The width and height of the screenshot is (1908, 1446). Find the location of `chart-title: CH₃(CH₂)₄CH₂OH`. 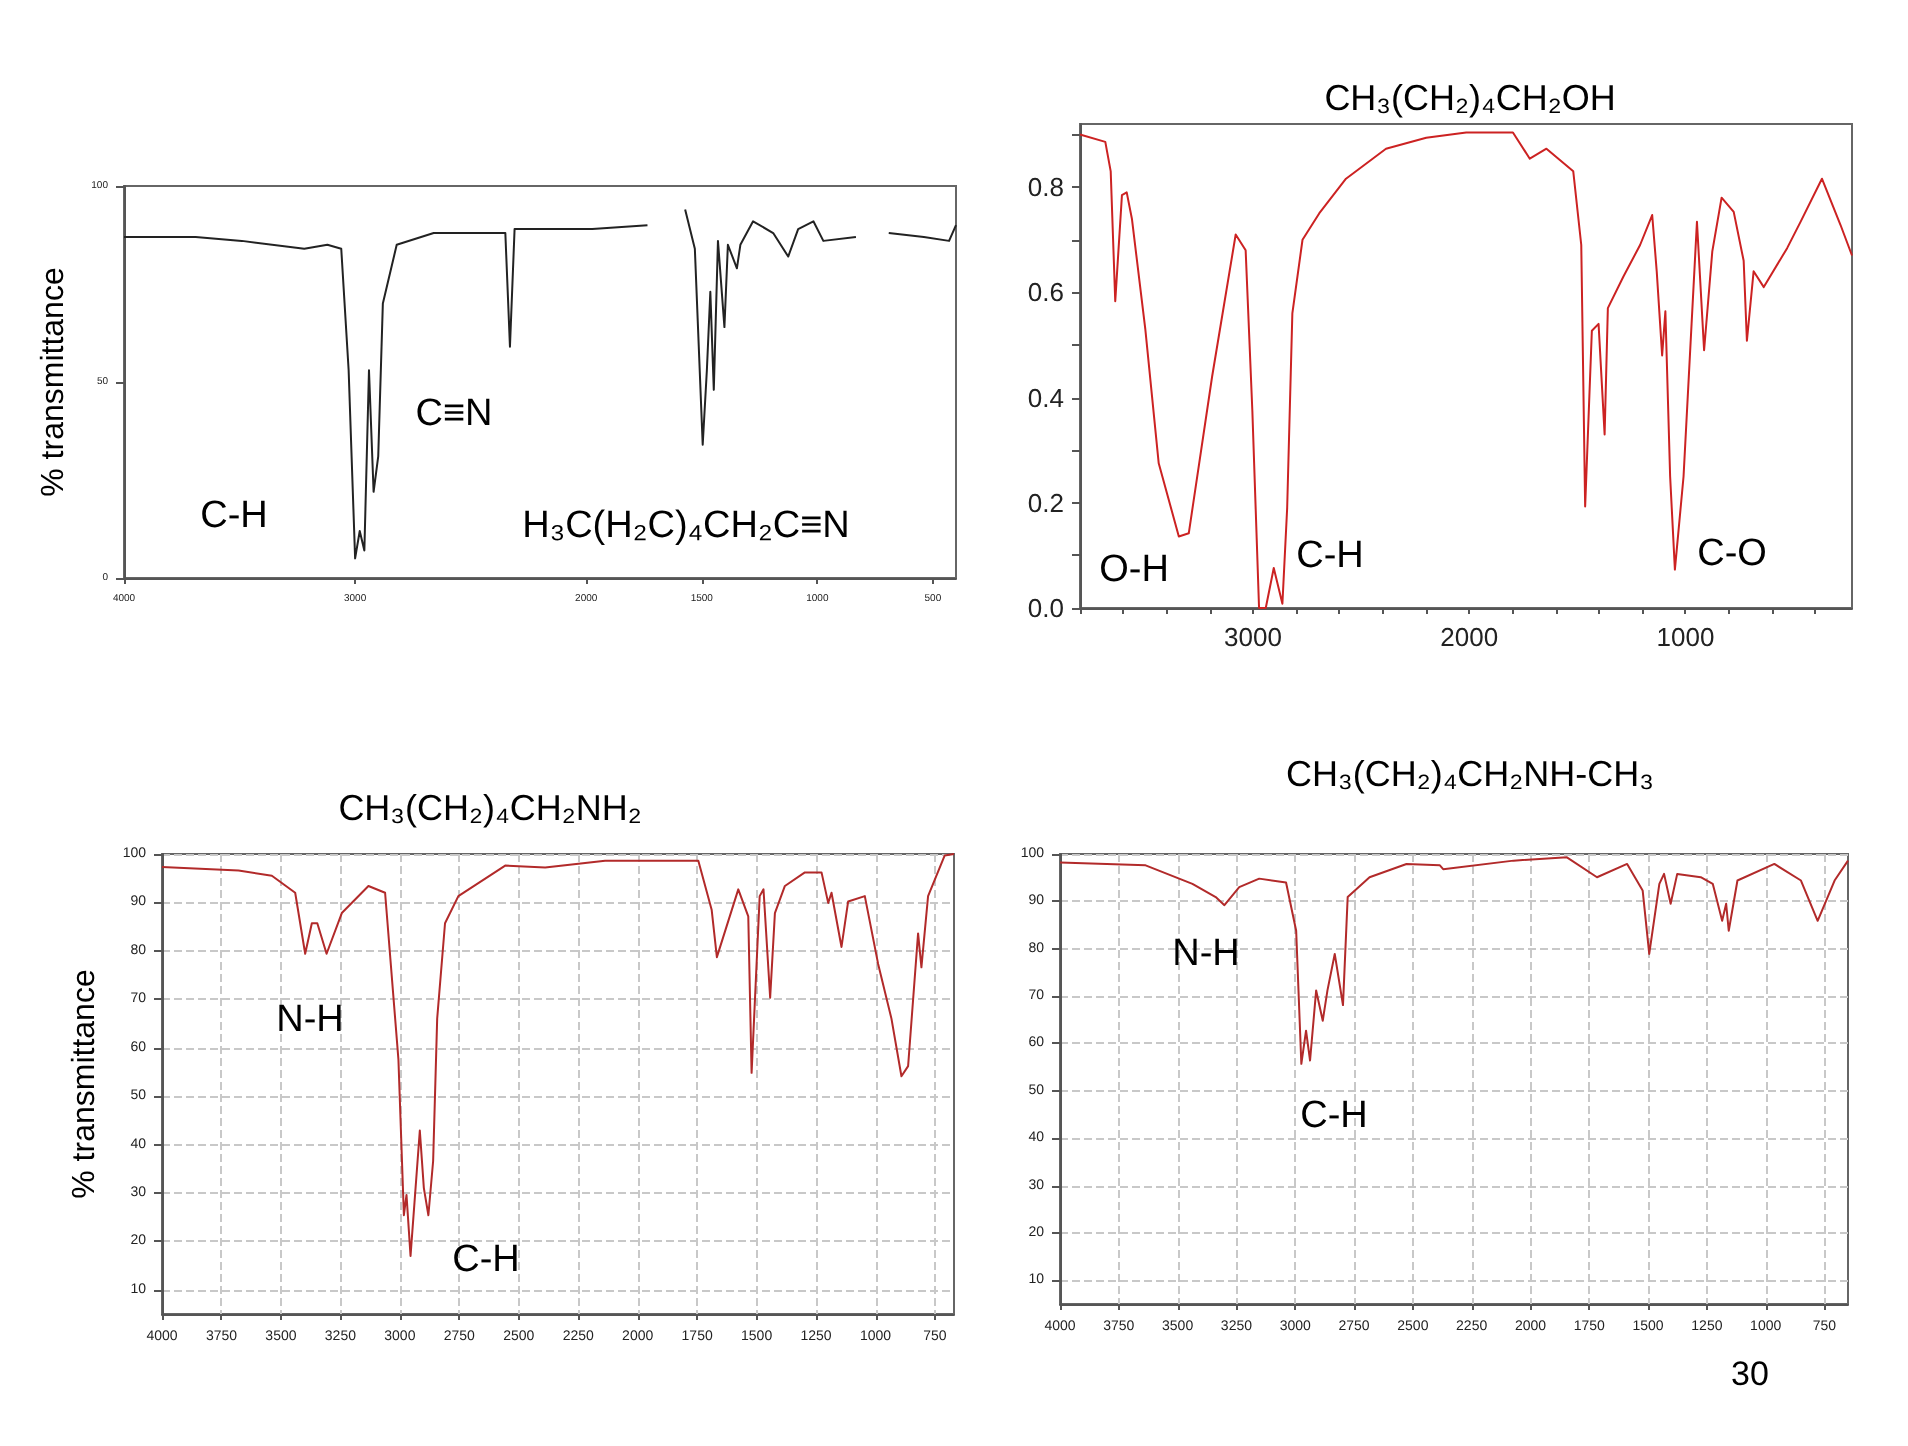

chart-title: CH₃(CH₂)₄CH₂OH is located at coordinates (1470, 98).